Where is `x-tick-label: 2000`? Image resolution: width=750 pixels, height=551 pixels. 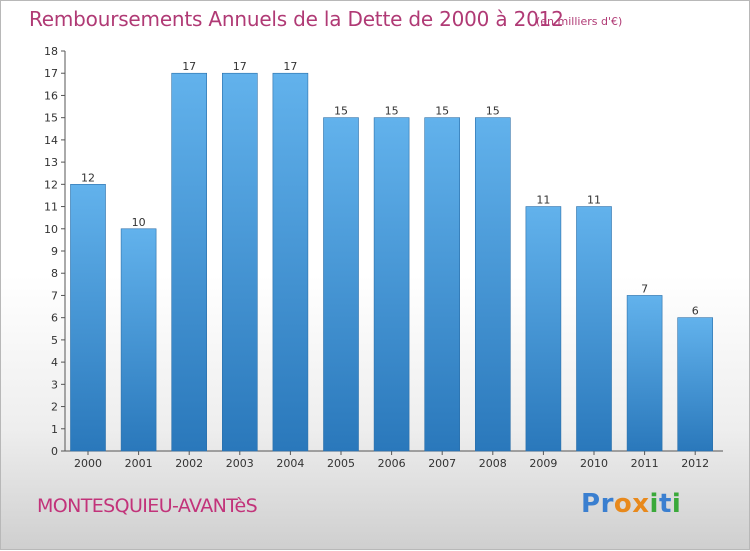 x-tick-label: 2000 is located at coordinates (88, 463).